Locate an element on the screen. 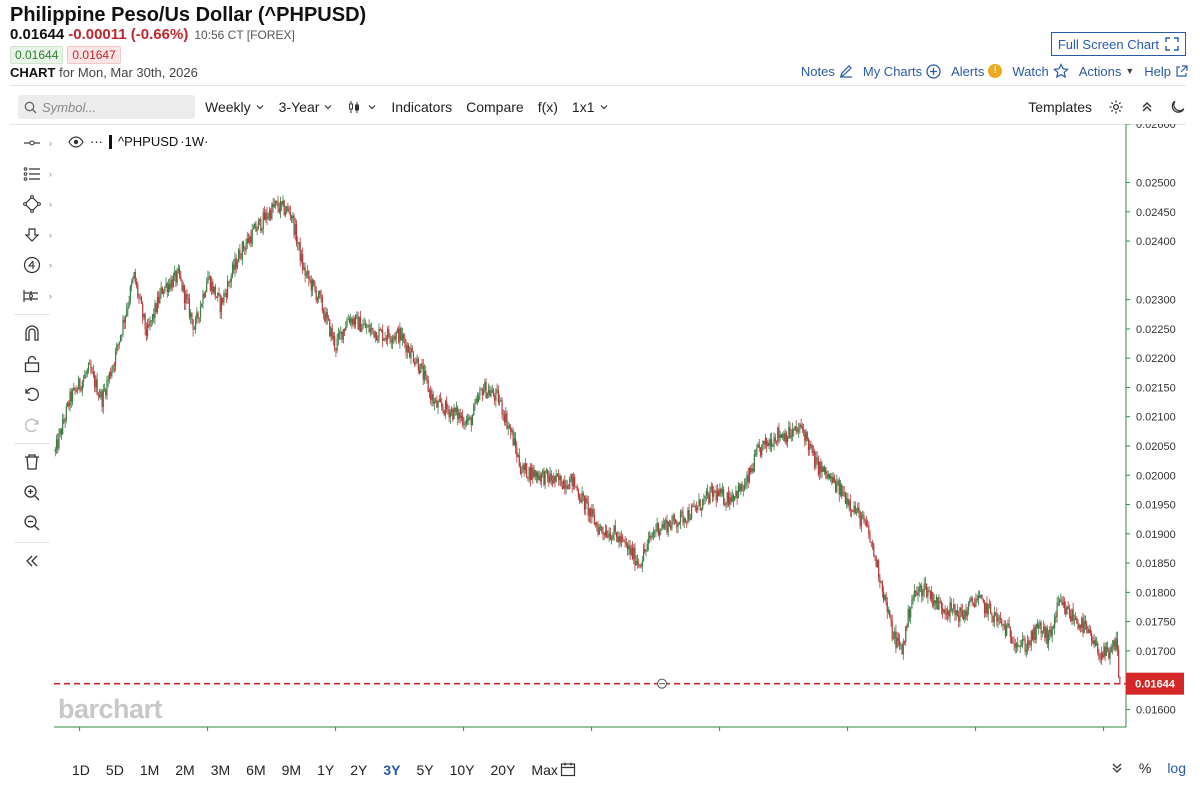 The image size is (1200, 789). list-tool: › is located at coordinates (32, 174).